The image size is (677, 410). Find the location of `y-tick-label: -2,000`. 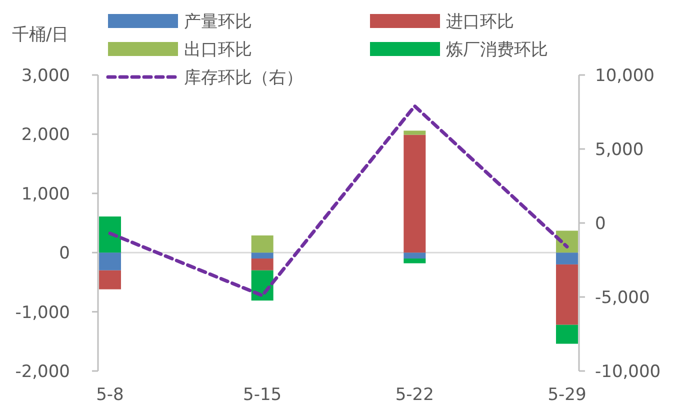

y-tick-label: -2,000 is located at coordinates (42, 372).